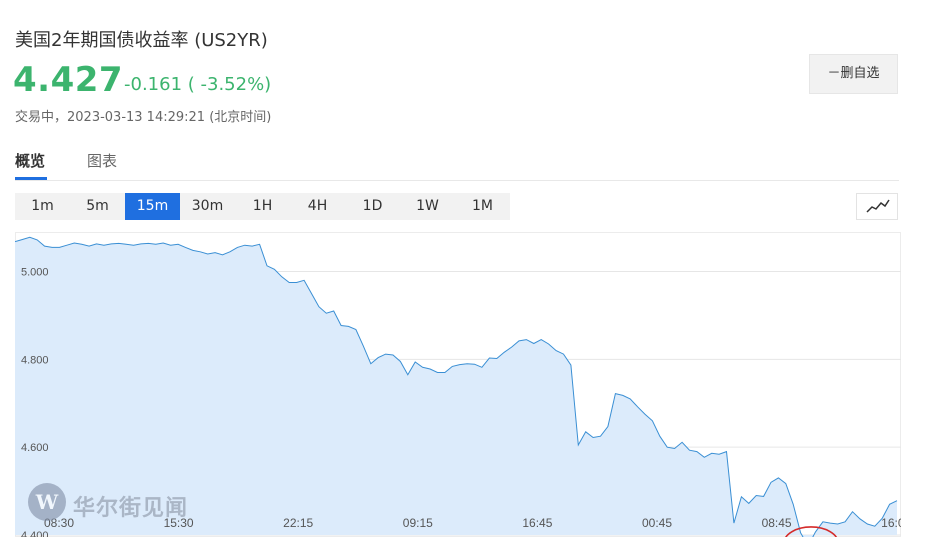  I want to click on remove-watchlist-button: －删自选, so click(853, 74).